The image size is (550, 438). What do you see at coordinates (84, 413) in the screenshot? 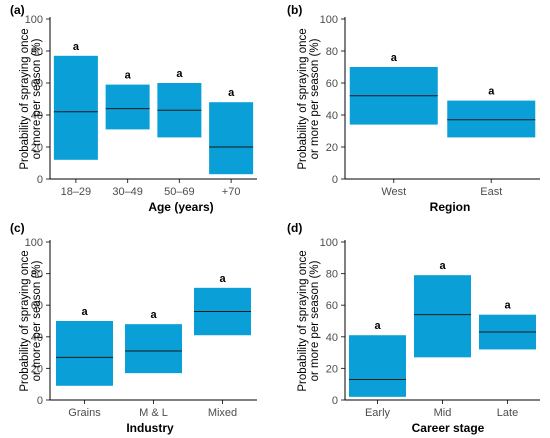
I see `x-tick-label: Grains` at bounding box center [84, 413].